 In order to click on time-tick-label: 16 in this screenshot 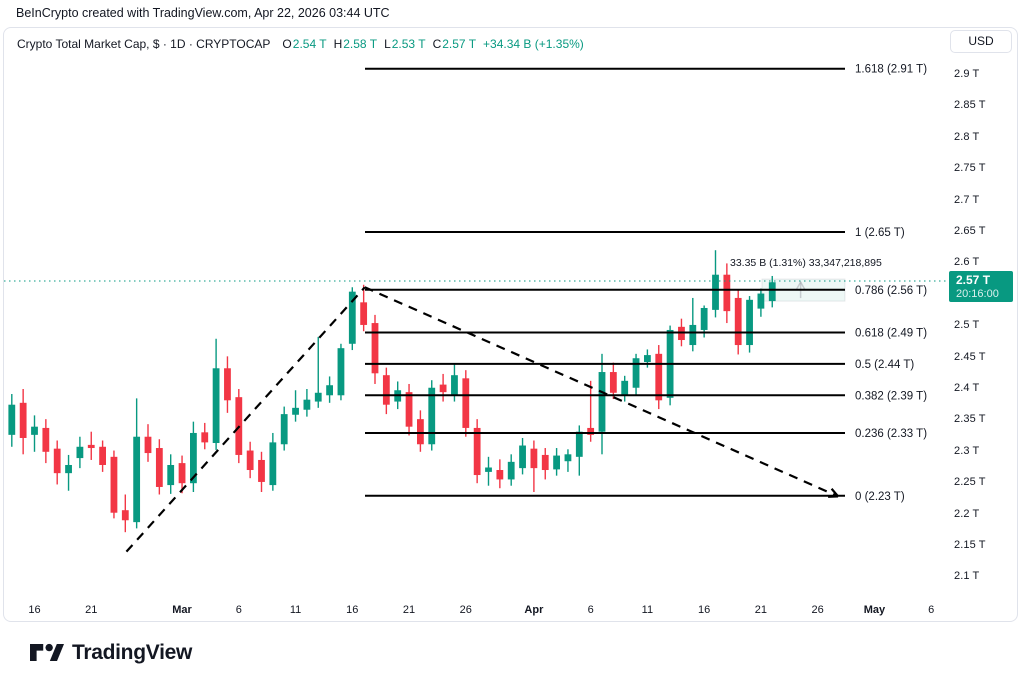, I will do `click(34, 610)`.